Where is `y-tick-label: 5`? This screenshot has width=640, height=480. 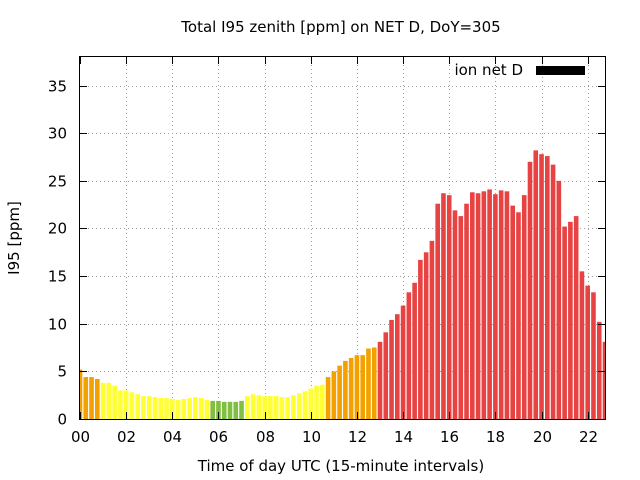
y-tick-label: 5 is located at coordinates (62, 372).